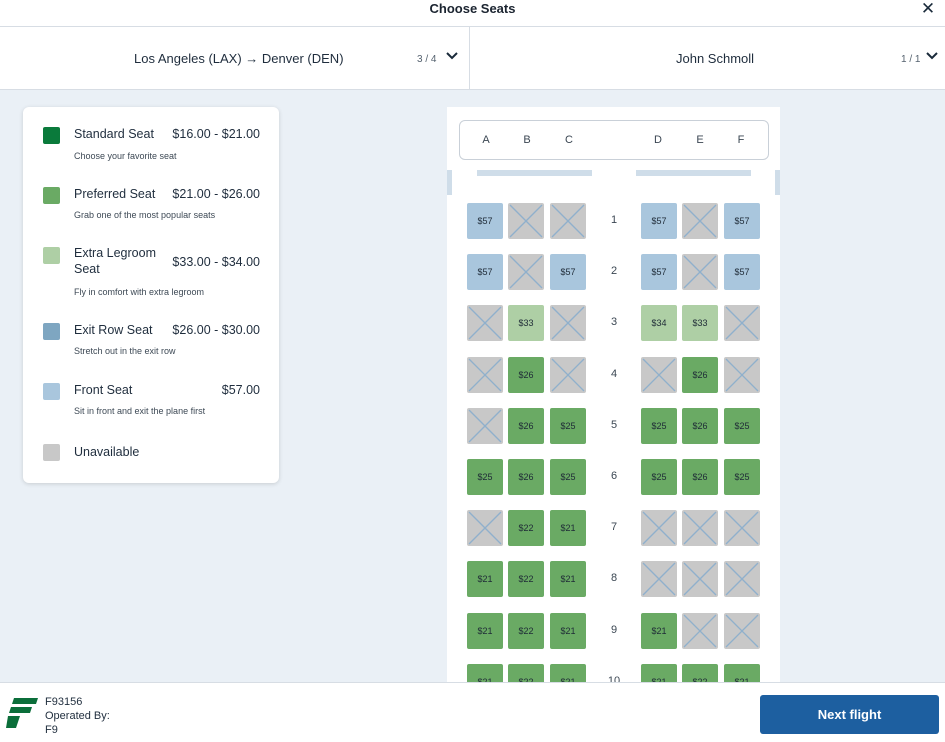  Describe the element at coordinates (526, 528) in the screenshot. I see `seat-7B: $22` at that location.